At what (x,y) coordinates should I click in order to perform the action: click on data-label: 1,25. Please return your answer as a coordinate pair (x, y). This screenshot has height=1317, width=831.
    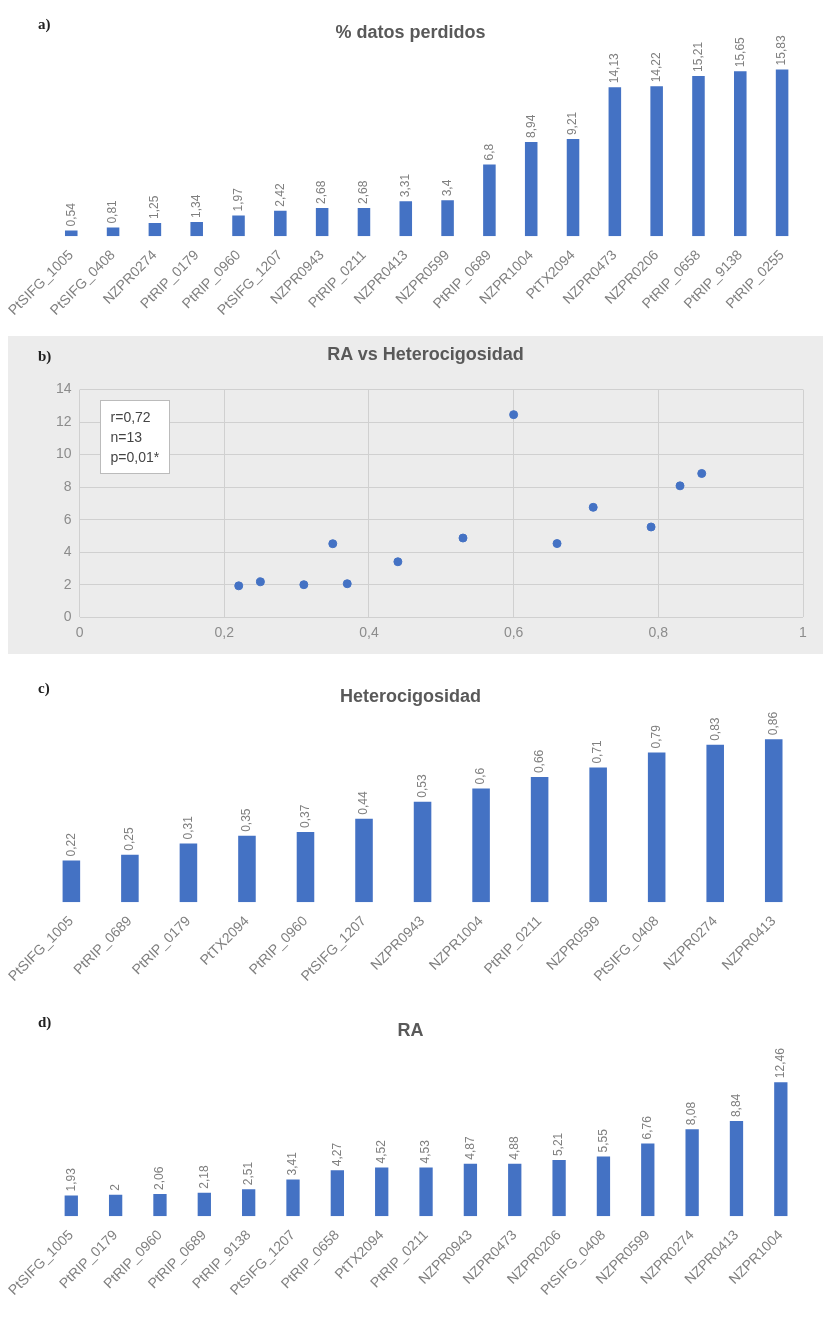
    Looking at the image, I should click on (154, 207).